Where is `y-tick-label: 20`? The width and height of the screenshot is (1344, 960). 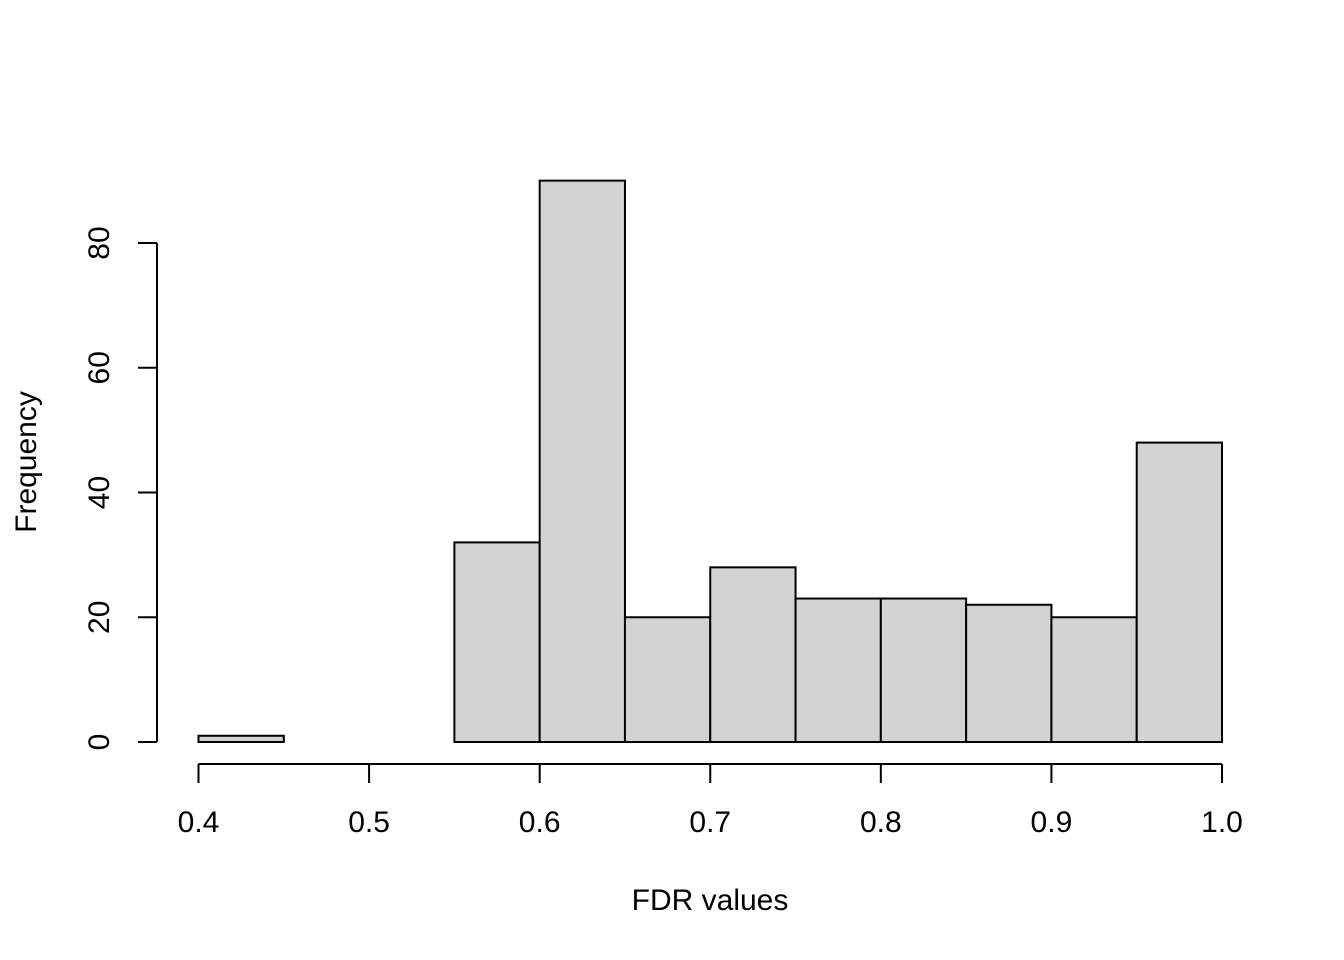 y-tick-label: 20 is located at coordinates (99, 617).